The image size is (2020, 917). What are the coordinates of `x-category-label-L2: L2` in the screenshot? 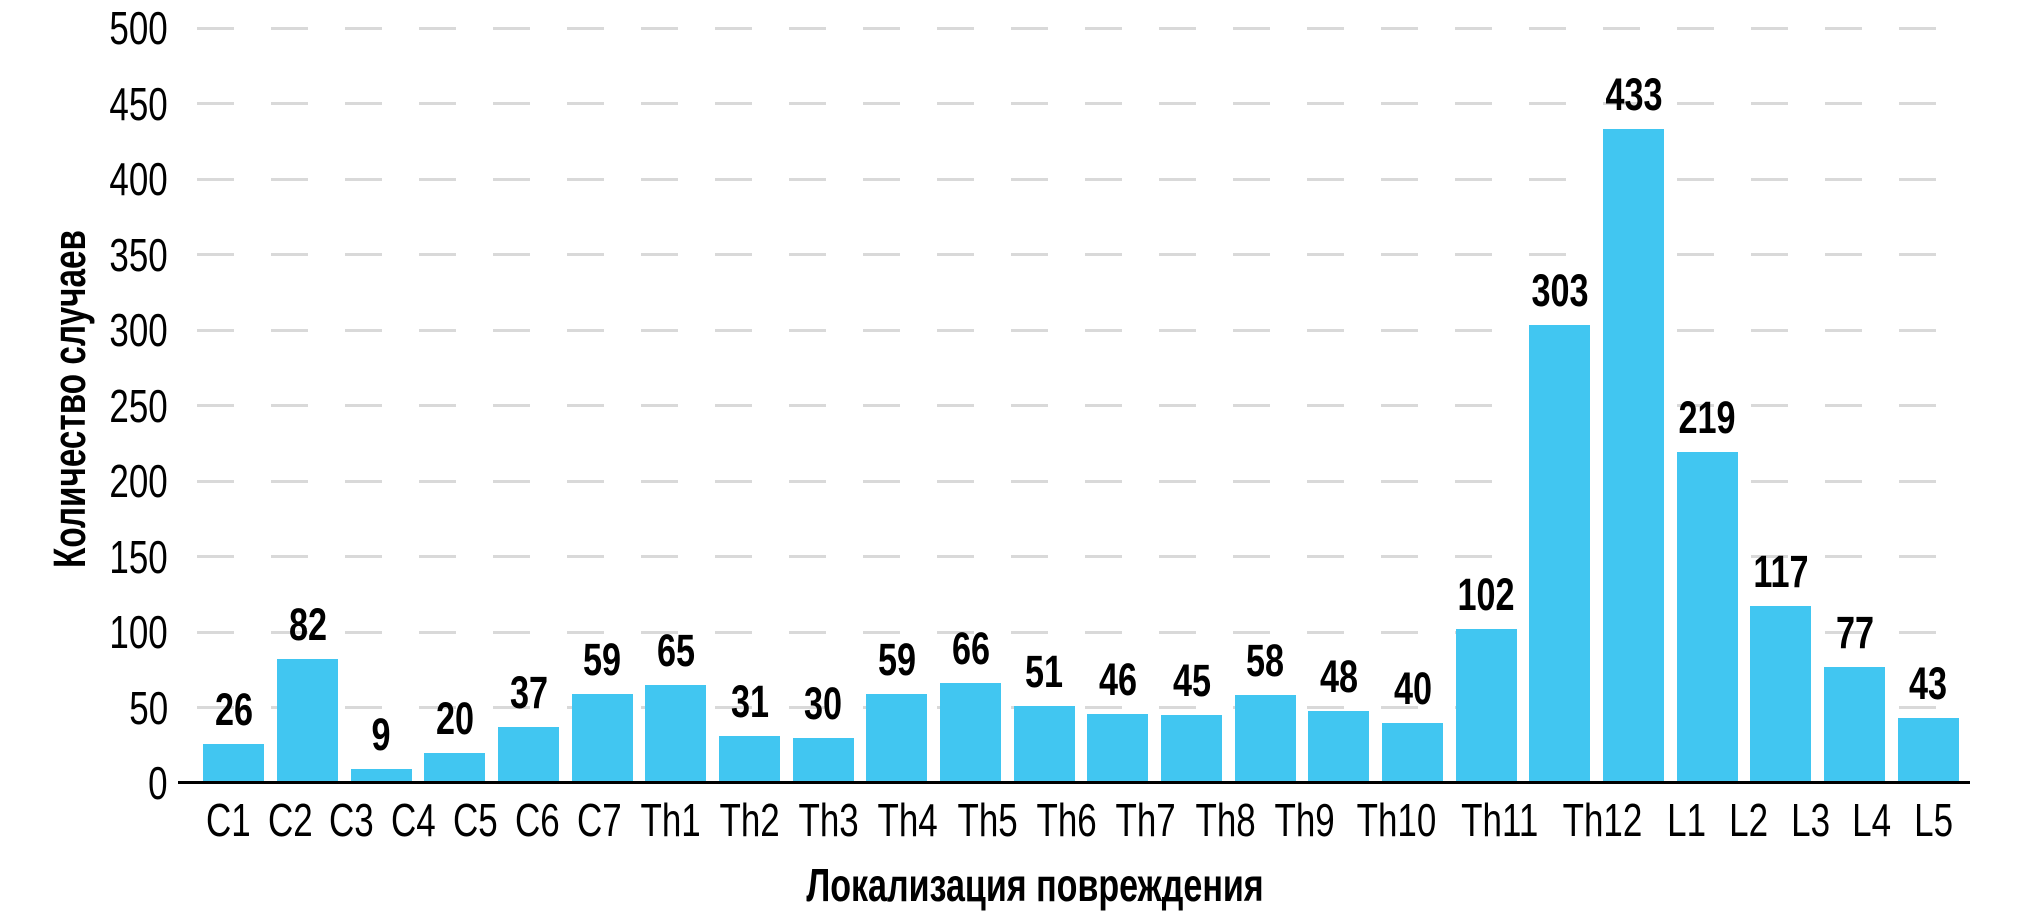 It's located at (1748, 820).